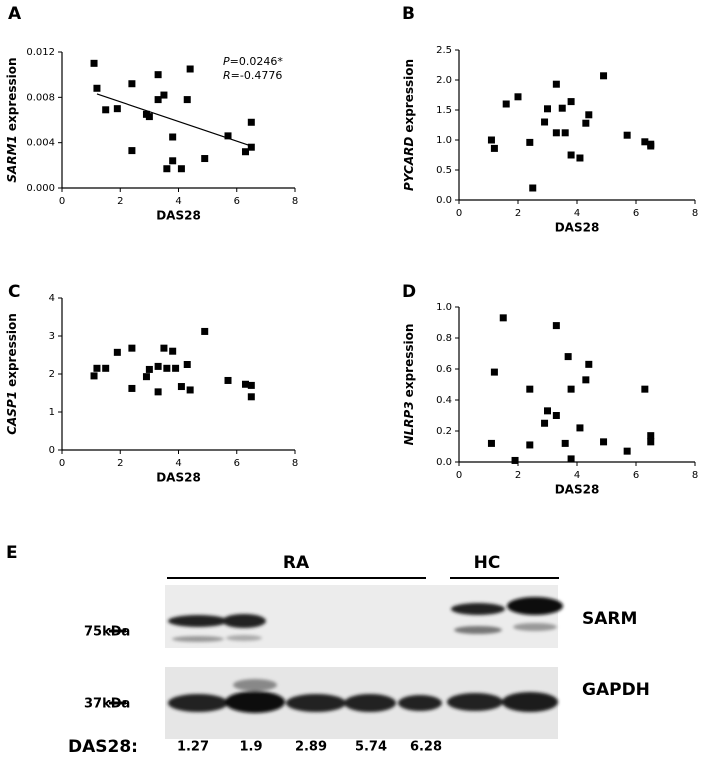  Describe the element at coordinates (40, 188) in the screenshot. I see `y-tick-label: 0.000` at that location.